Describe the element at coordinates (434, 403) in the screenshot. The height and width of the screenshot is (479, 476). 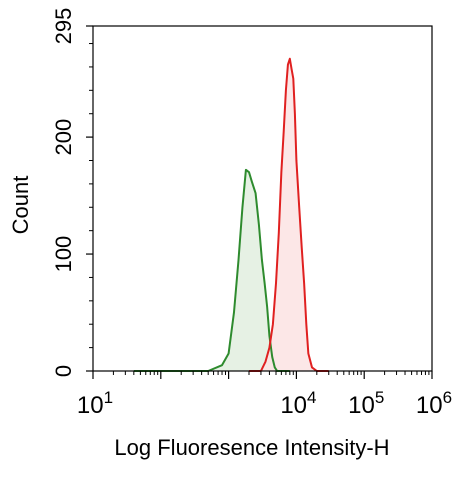
I see `x-tick-label: 10⁶` at that location.